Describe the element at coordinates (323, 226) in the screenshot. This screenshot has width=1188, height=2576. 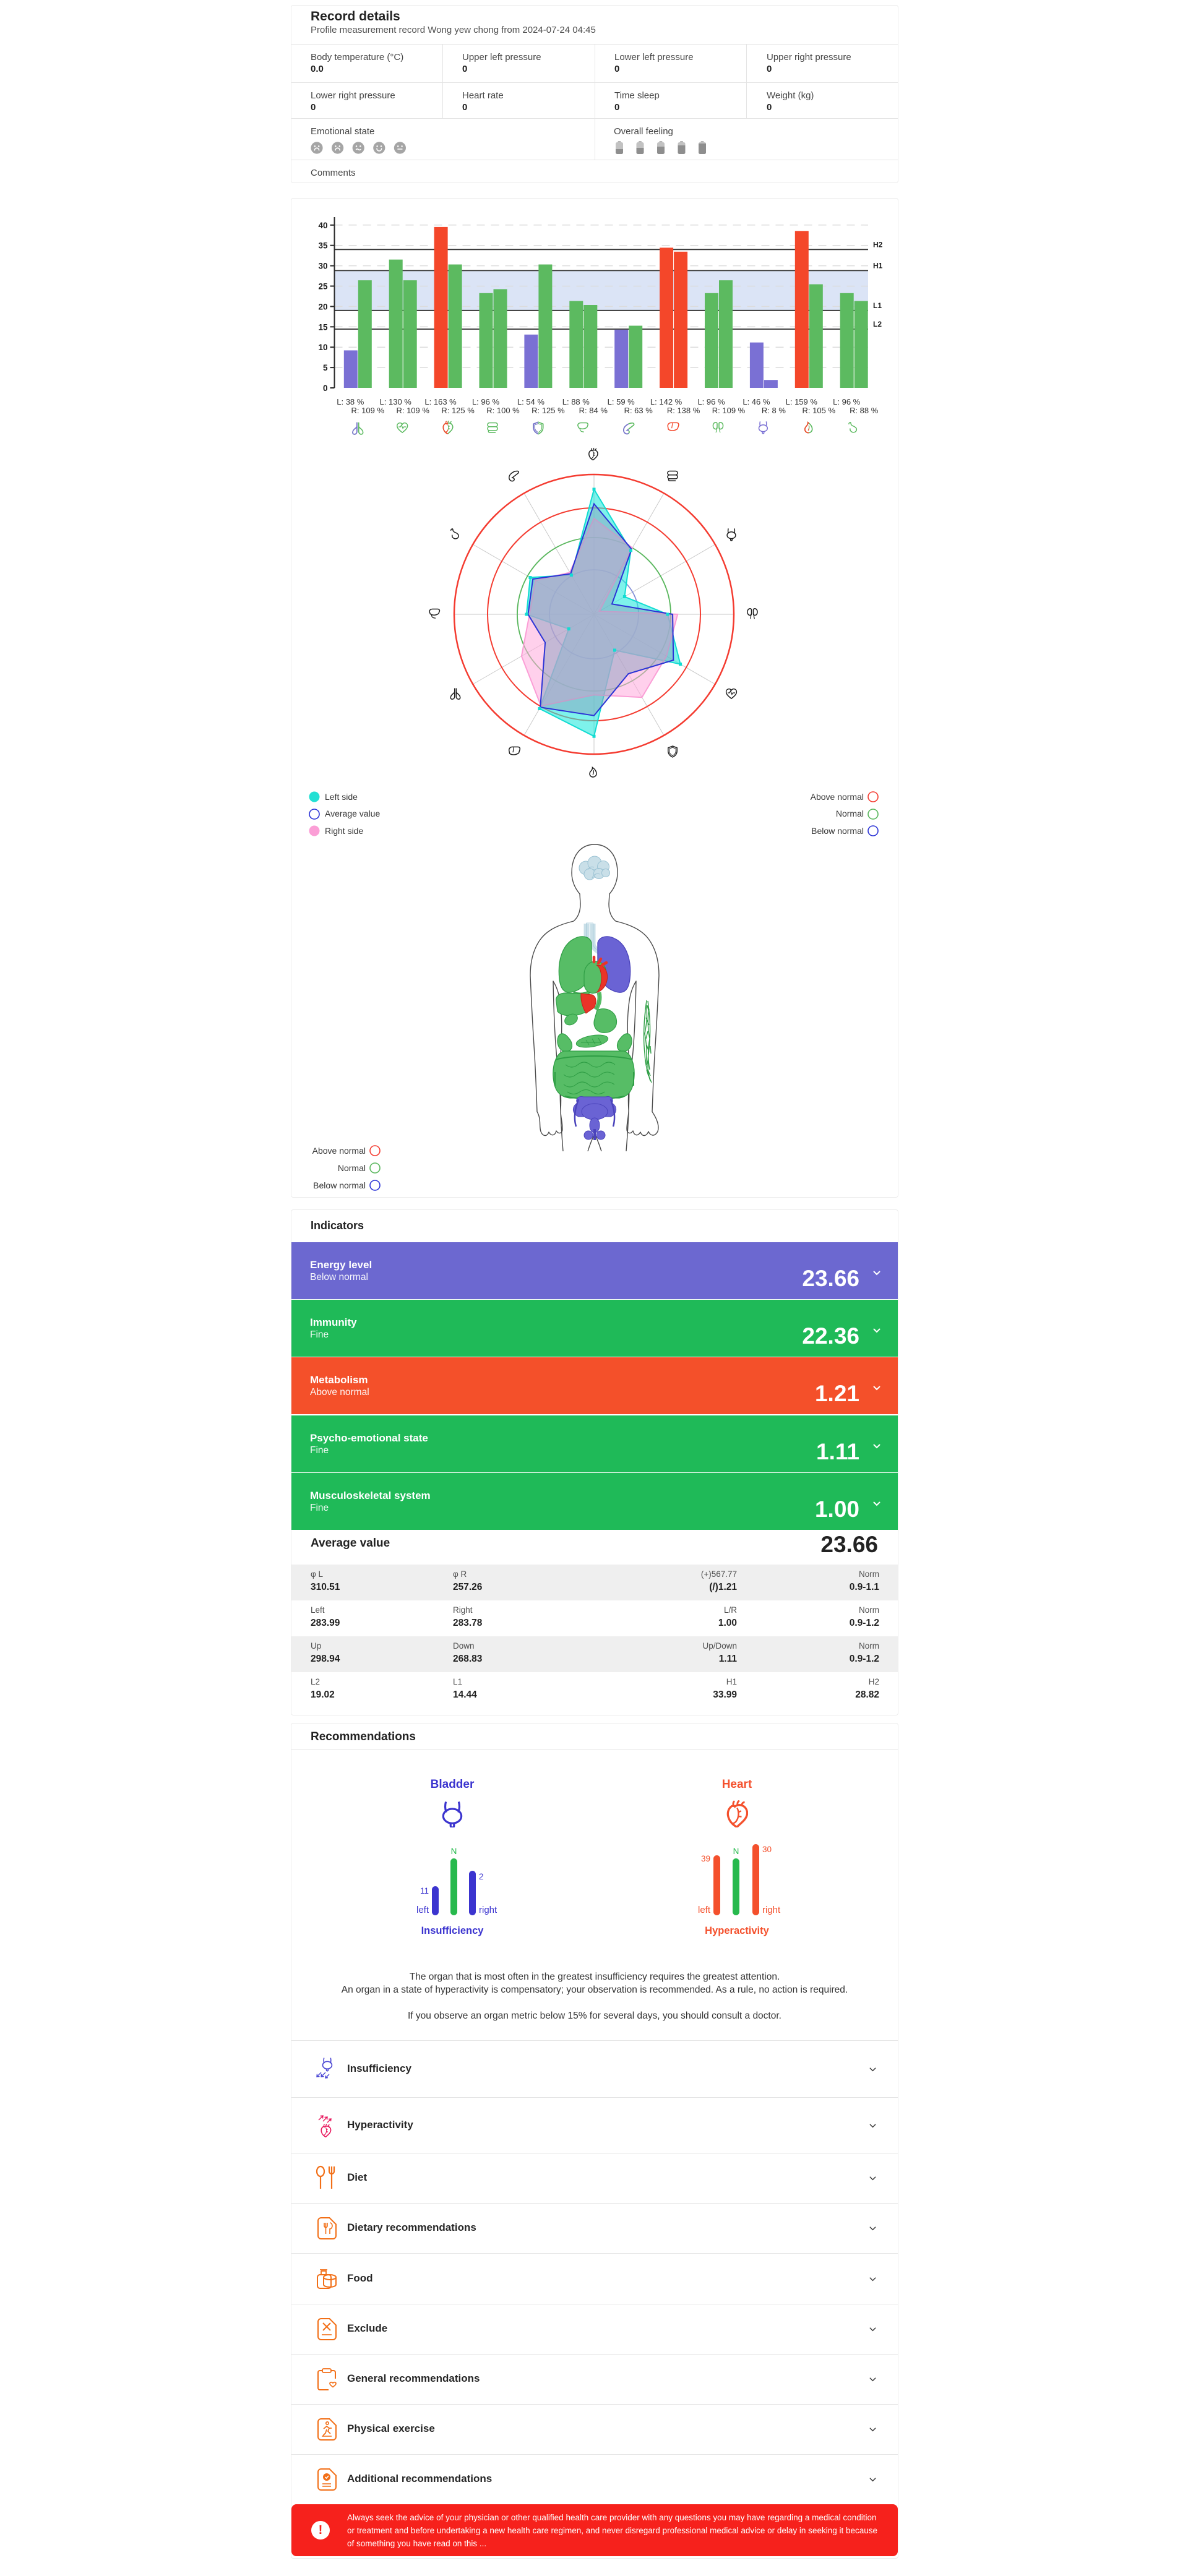
I see `svg-text: 40` at that location.